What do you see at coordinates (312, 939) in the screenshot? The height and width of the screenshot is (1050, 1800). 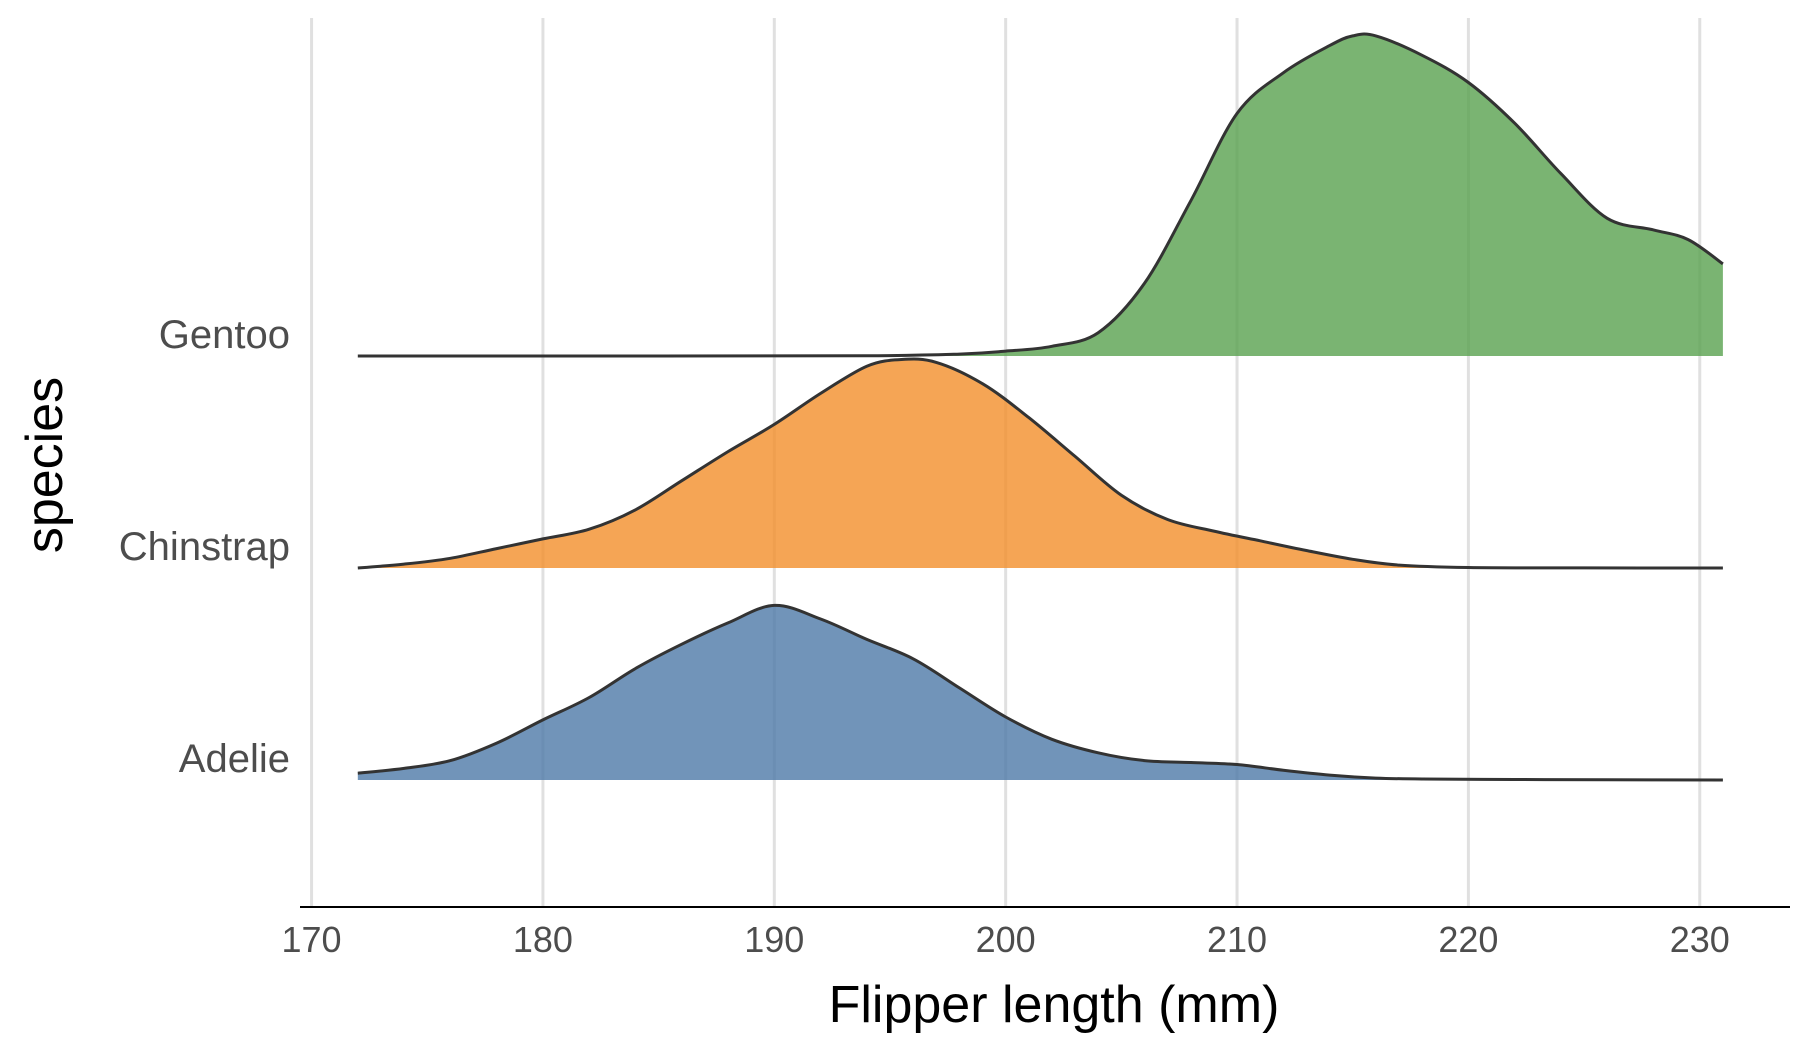 I see `x-tick-label-170: 170` at bounding box center [312, 939].